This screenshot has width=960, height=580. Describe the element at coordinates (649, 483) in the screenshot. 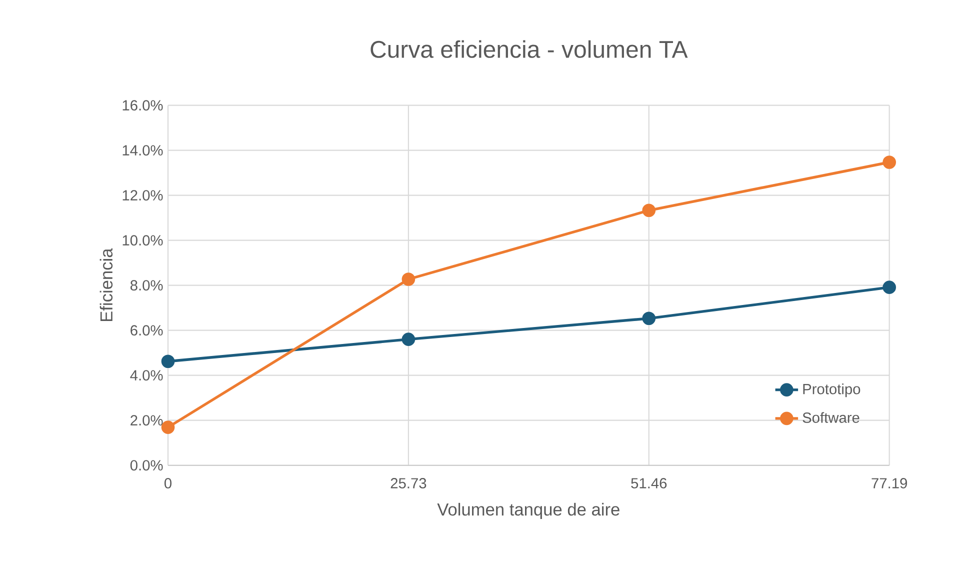

I see `x-tick-label: 51.46` at that location.